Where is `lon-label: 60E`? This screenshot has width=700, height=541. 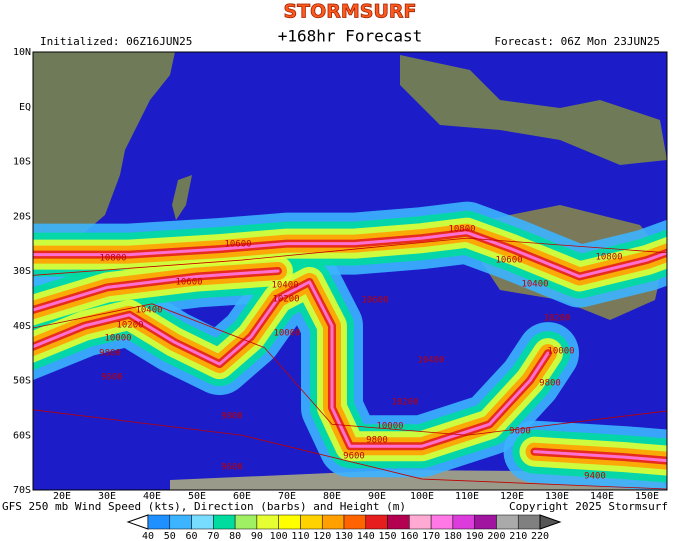
lon-label: 60E is located at coordinates (242, 496).